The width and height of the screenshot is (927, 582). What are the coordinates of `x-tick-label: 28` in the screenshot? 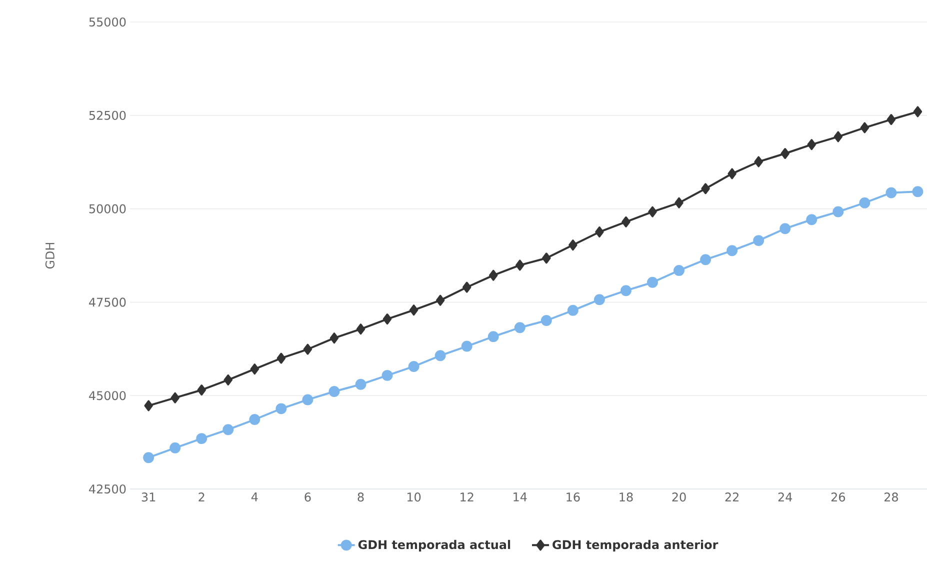 It's located at (891, 497).